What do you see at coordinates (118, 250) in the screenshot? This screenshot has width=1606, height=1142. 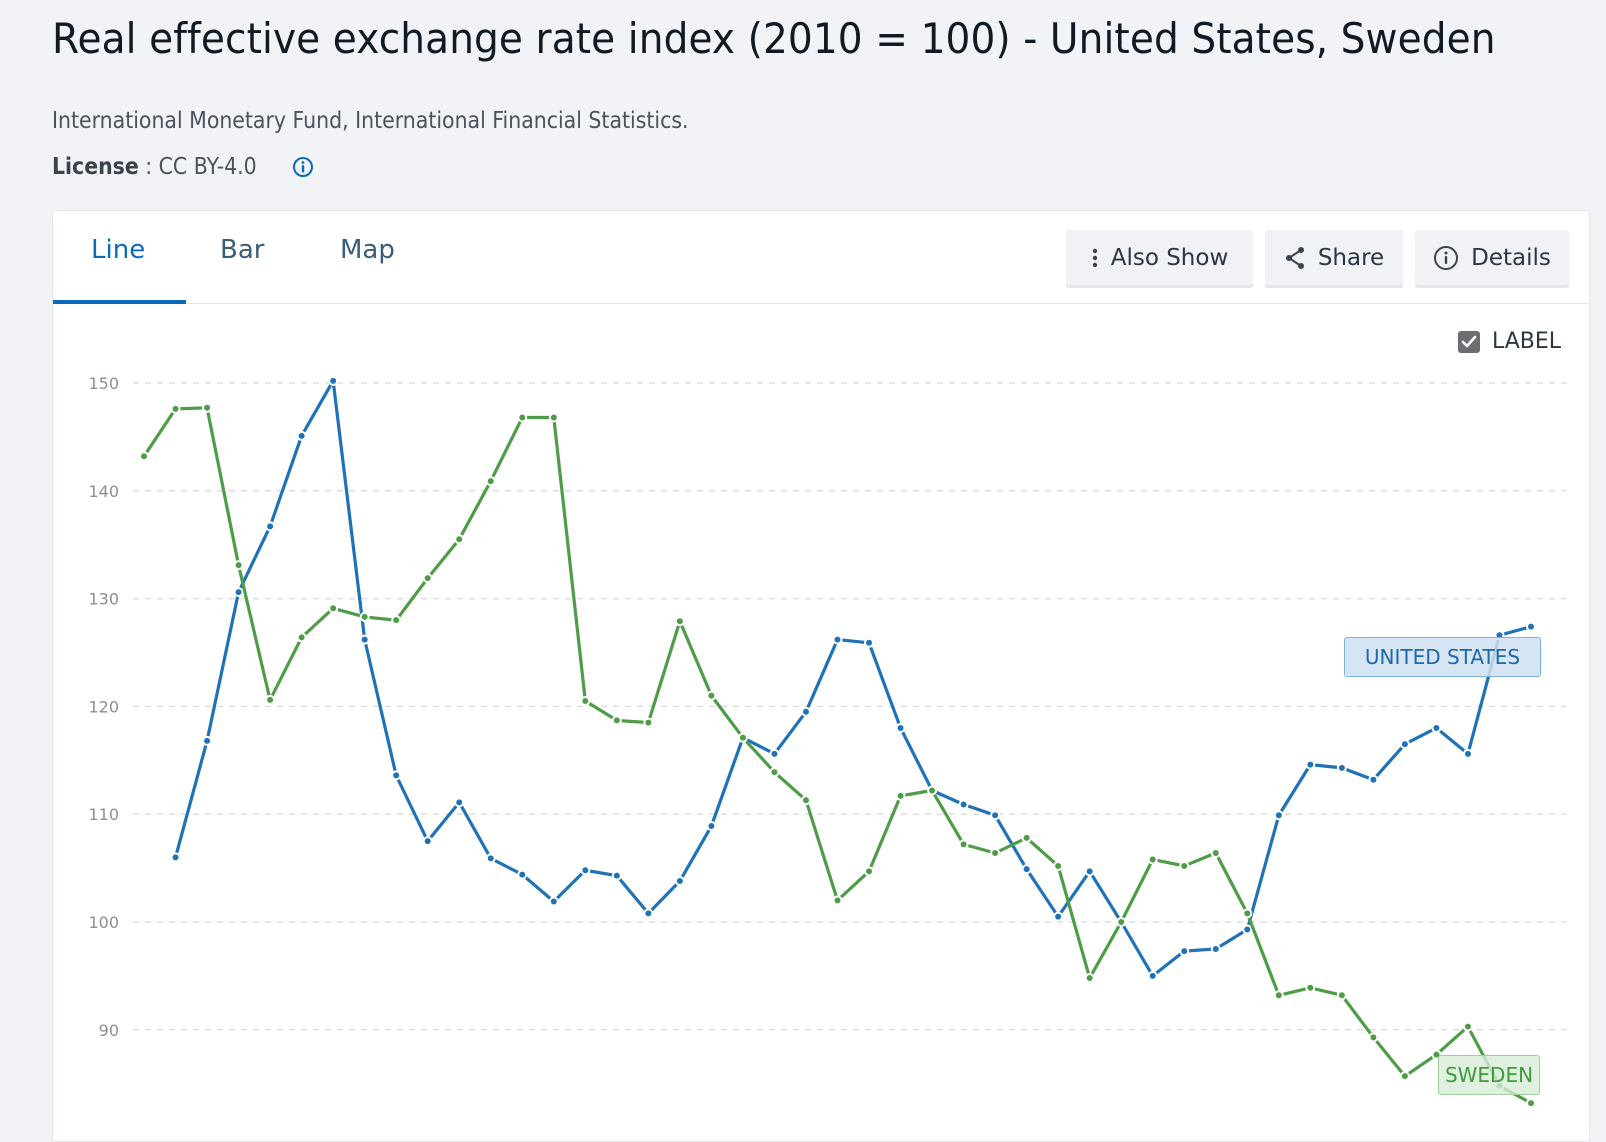 I see `tab-line: Line` at bounding box center [118, 250].